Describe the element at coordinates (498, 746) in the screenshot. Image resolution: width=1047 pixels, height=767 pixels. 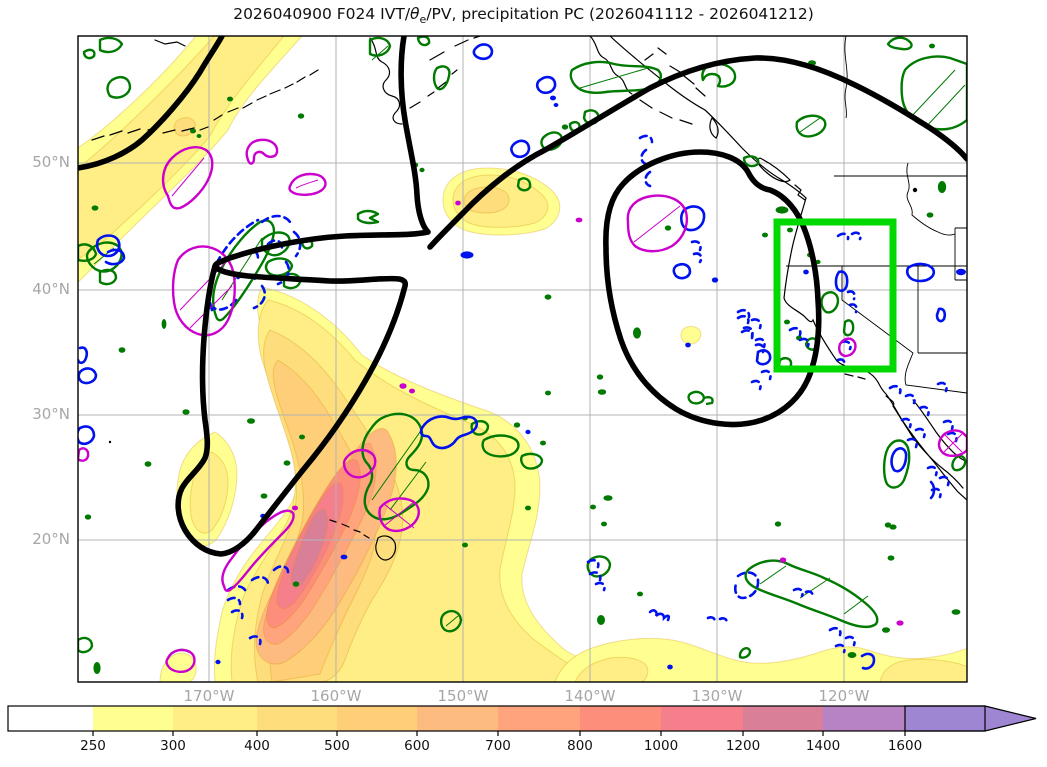
I see `colorbar-tick-label: 700` at that location.